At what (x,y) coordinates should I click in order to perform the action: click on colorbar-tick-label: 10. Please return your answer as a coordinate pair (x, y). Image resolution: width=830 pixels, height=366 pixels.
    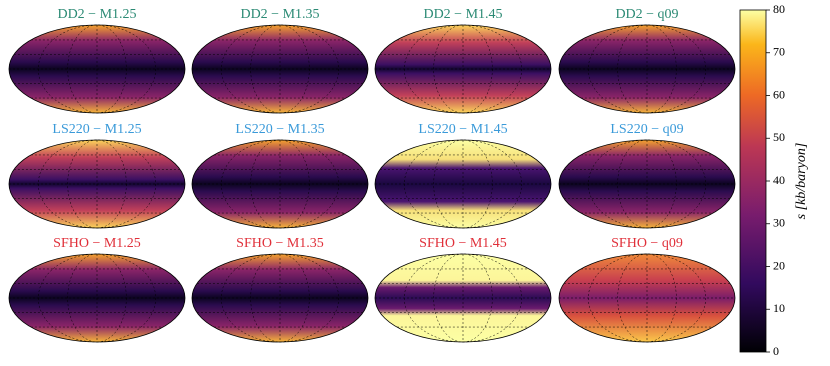
    Looking at the image, I should click on (779, 308).